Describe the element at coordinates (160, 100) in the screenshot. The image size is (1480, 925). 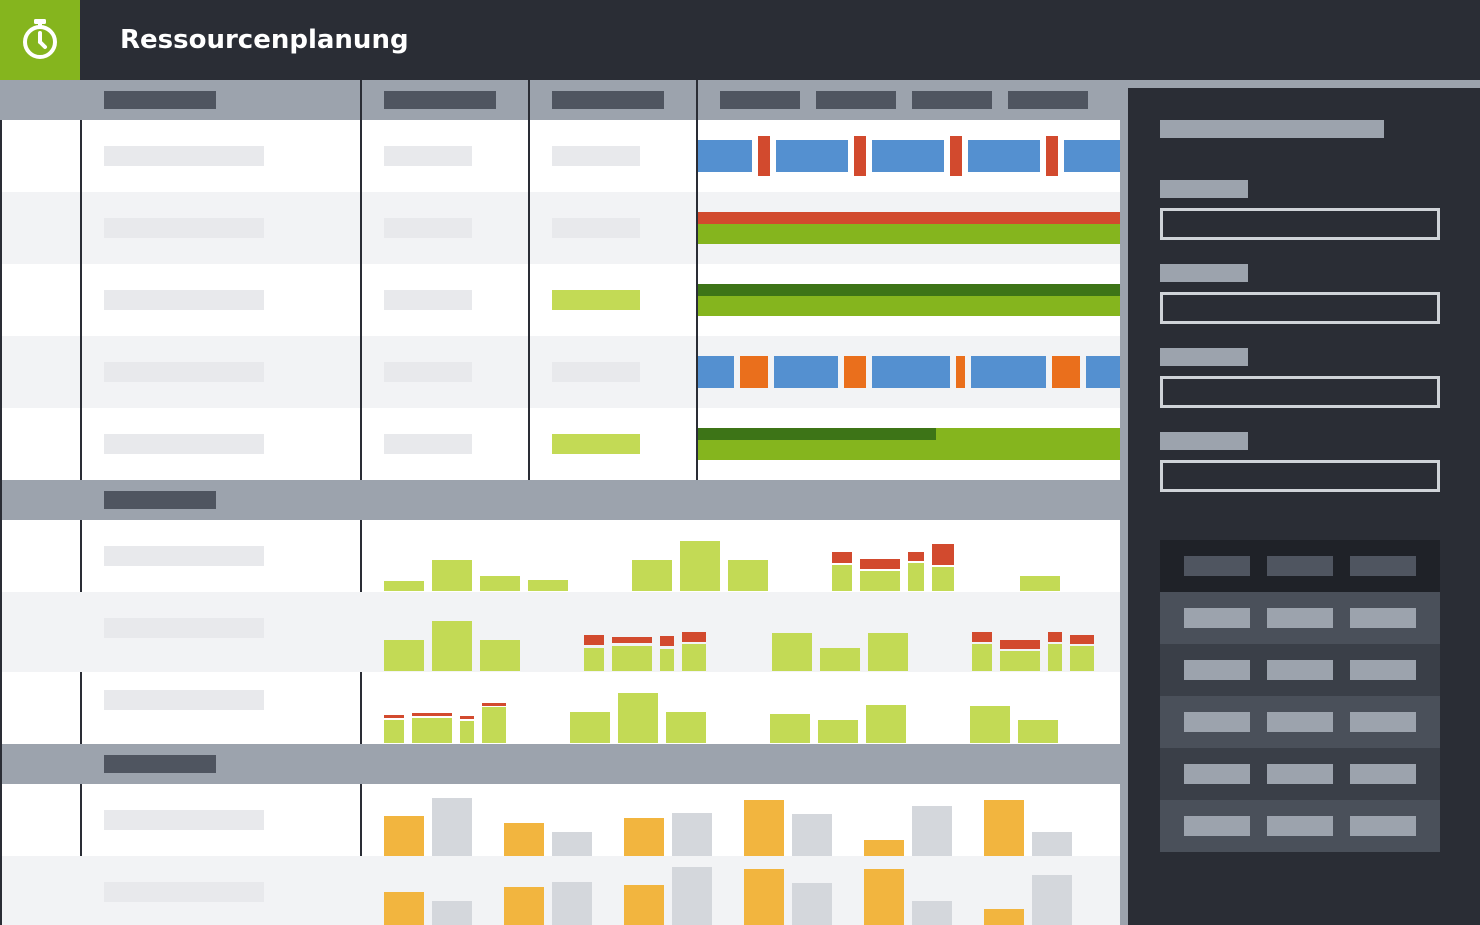
I see `column-header-name` at that location.